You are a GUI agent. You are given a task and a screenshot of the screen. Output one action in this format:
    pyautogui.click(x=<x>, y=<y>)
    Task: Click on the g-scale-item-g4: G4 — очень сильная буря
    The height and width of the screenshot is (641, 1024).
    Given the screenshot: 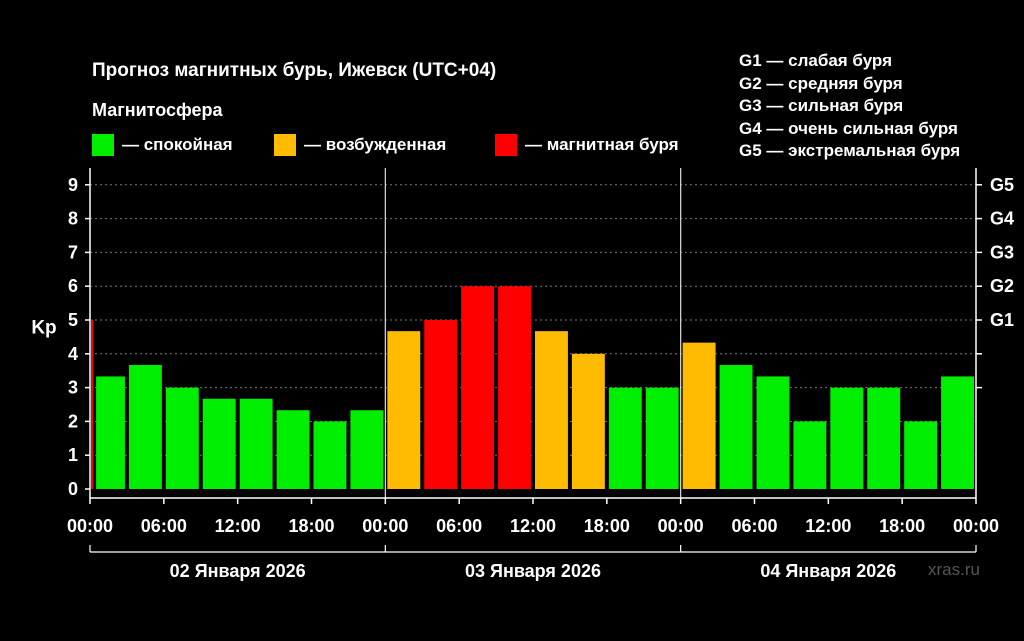 What is the action you would take?
    pyautogui.click(x=848, y=128)
    